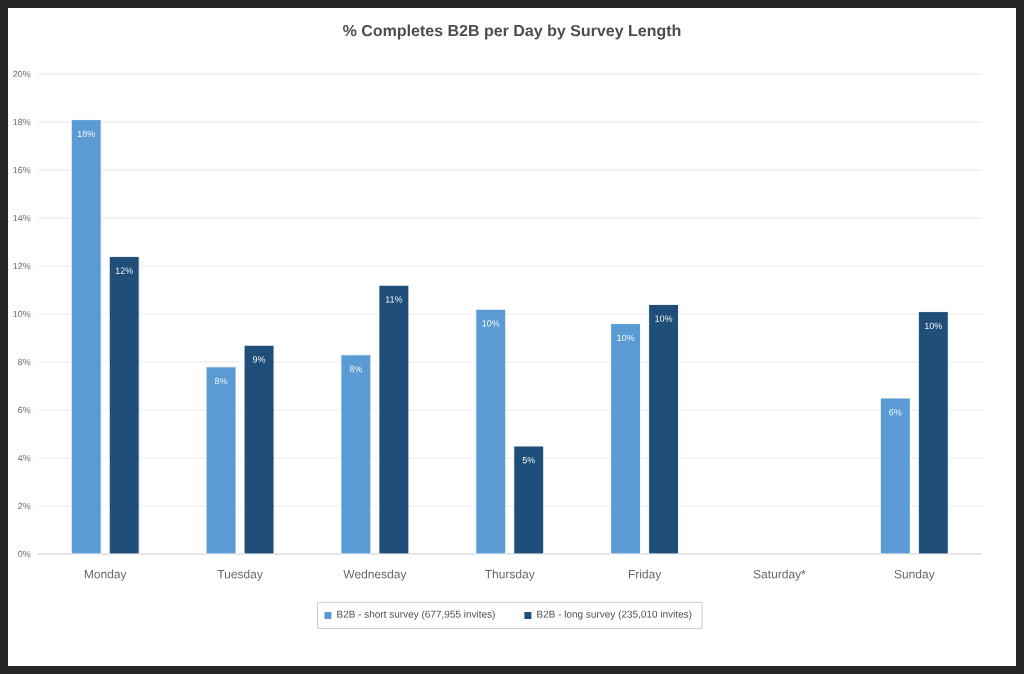  Describe the element at coordinates (512, 32) in the screenshot. I see `chart-title: % Completes B2B per Day by Survey Length` at that location.